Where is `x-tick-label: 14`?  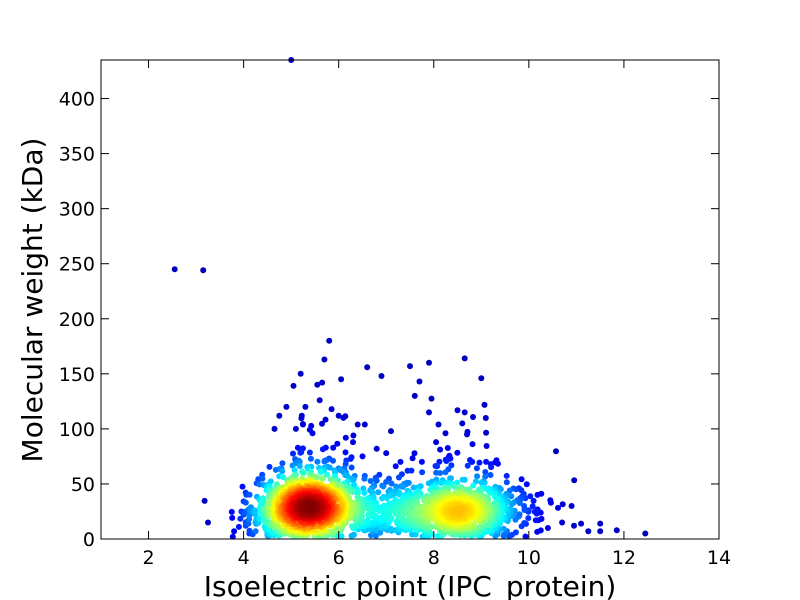
x-tick-label: 14 is located at coordinates (719, 558).